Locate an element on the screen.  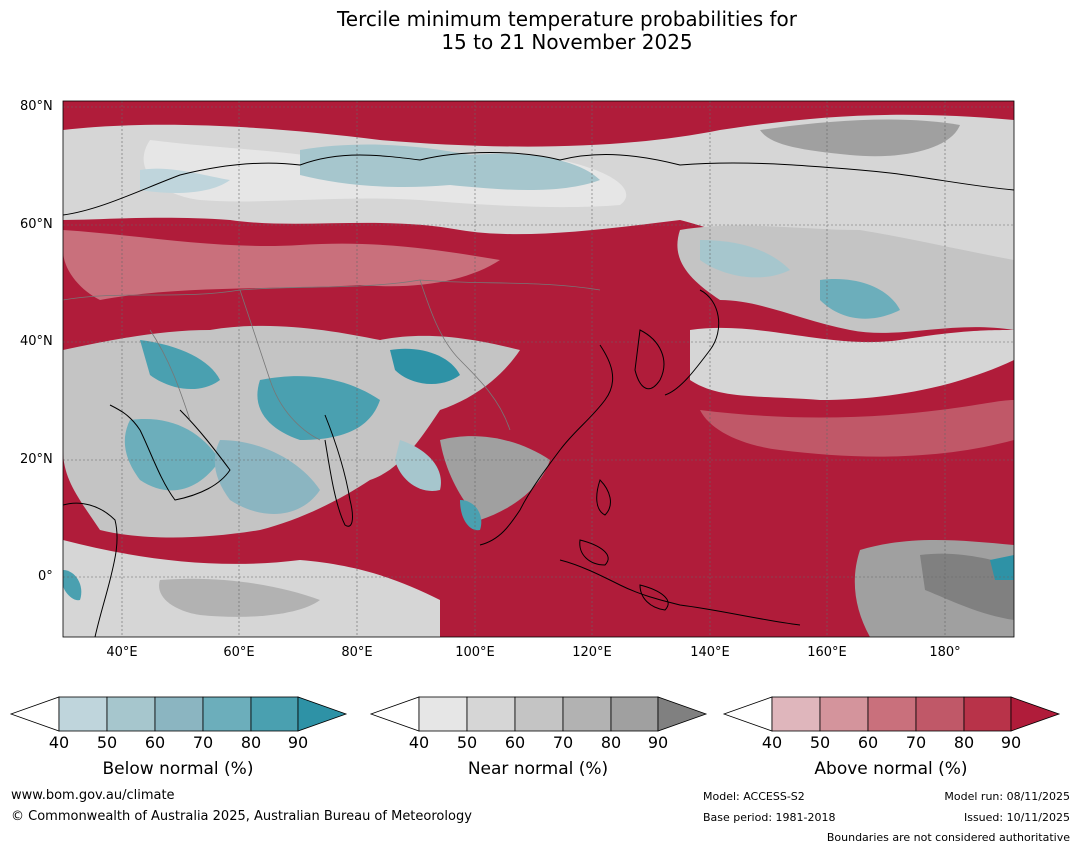
colorbar-above-tick: 80 is located at coordinates (964, 742).